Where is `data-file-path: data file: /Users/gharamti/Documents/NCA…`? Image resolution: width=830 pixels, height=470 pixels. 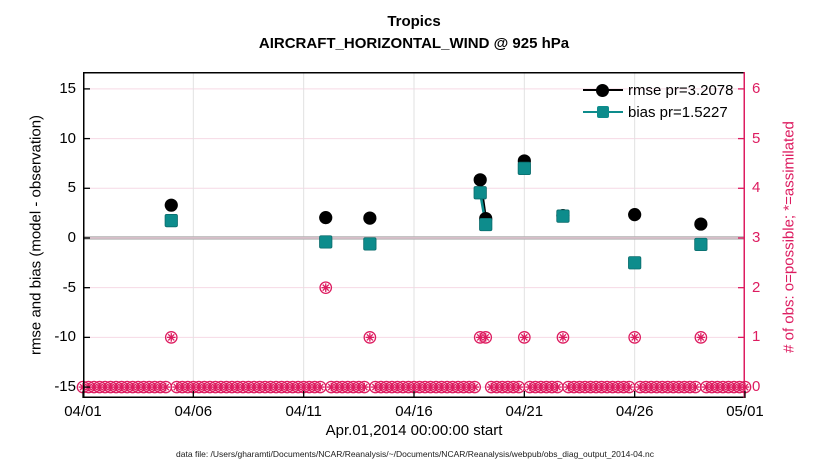 data-file-path: data file: /Users/gharamti/Documents/NCA… is located at coordinates (415, 454).